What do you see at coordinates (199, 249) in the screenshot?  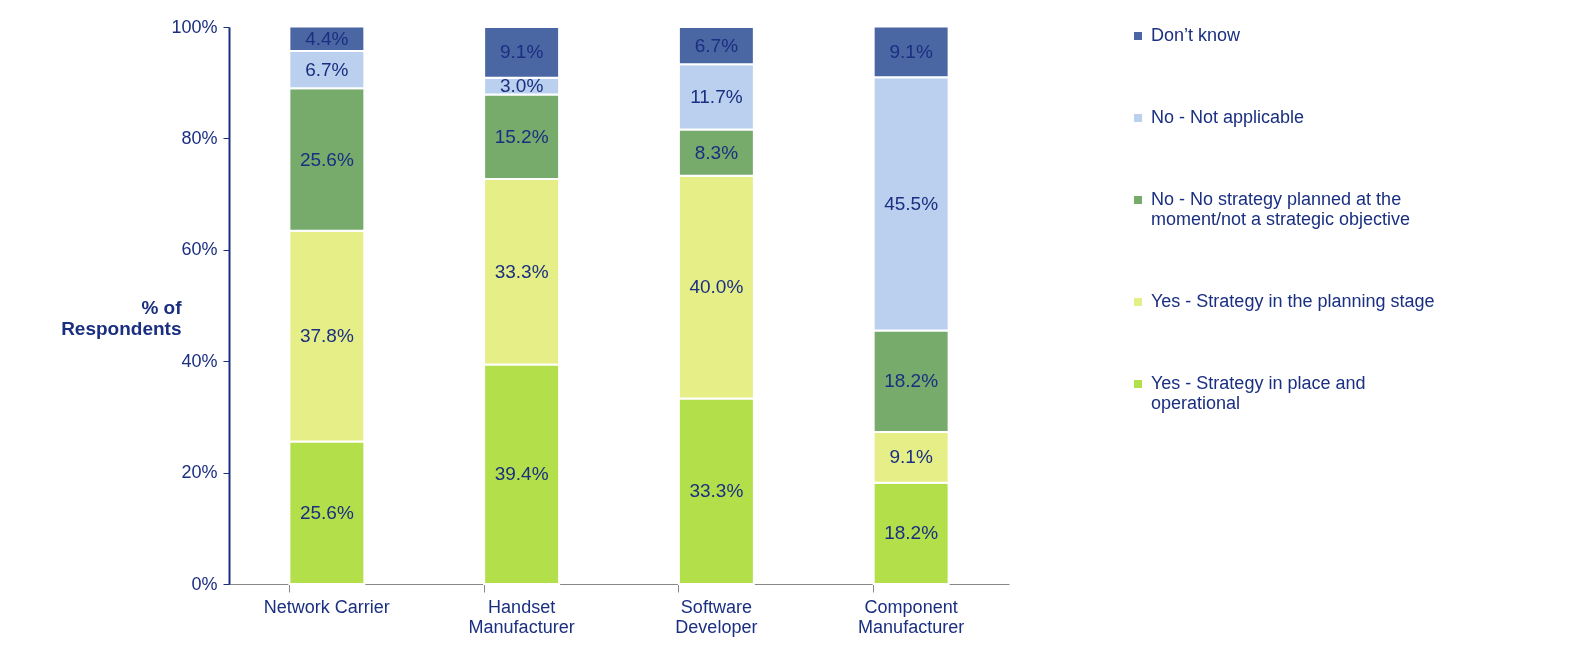 I see `y-tick-label: 60%` at bounding box center [199, 249].